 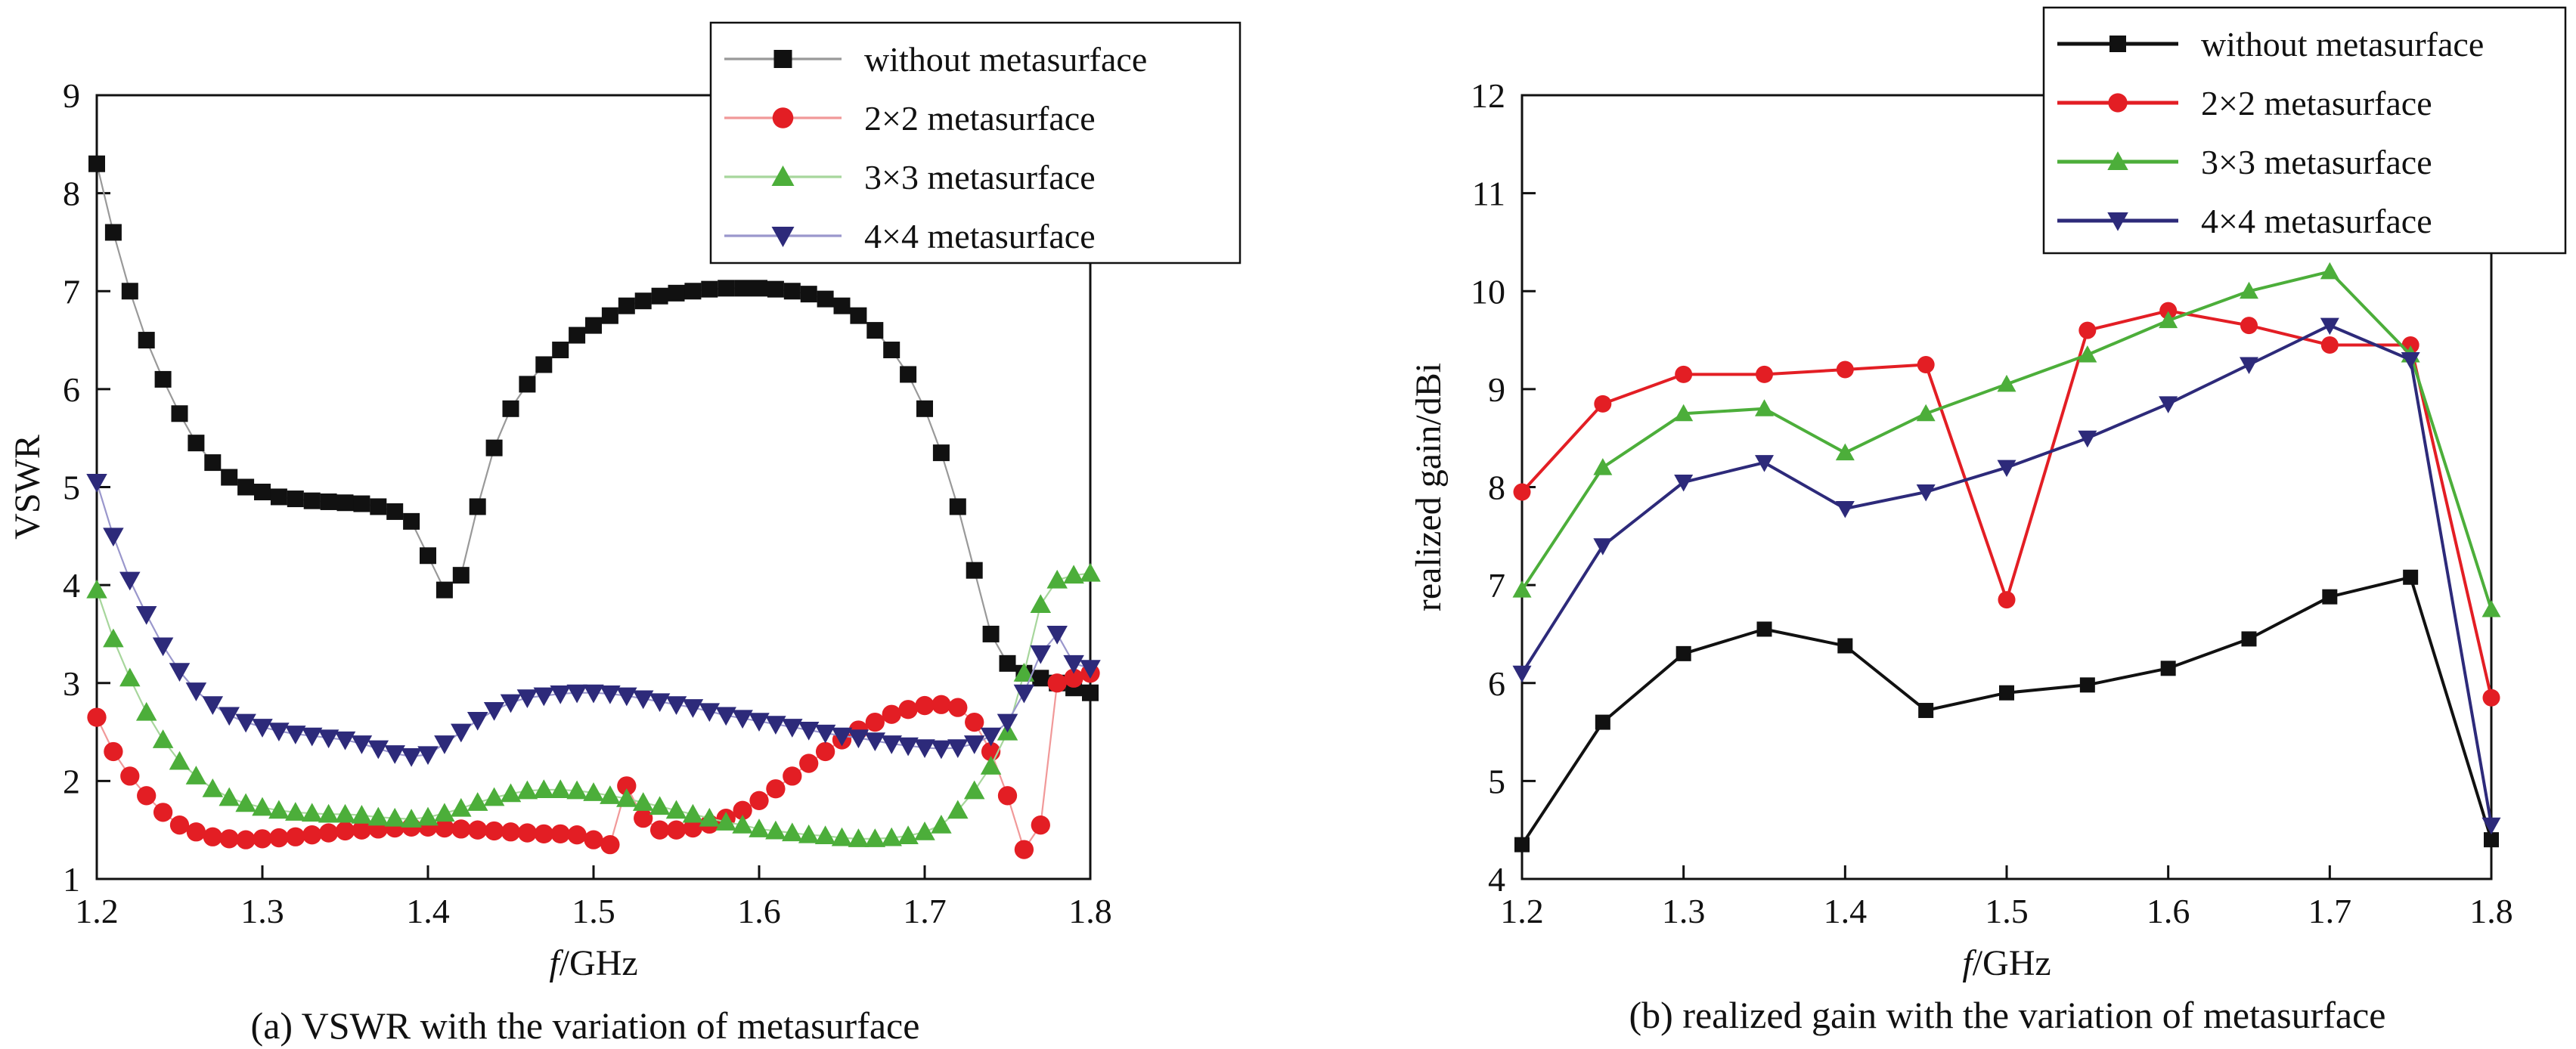 What do you see at coordinates (71, 781) in the screenshot?
I see `y-tick-label: 2` at bounding box center [71, 781].